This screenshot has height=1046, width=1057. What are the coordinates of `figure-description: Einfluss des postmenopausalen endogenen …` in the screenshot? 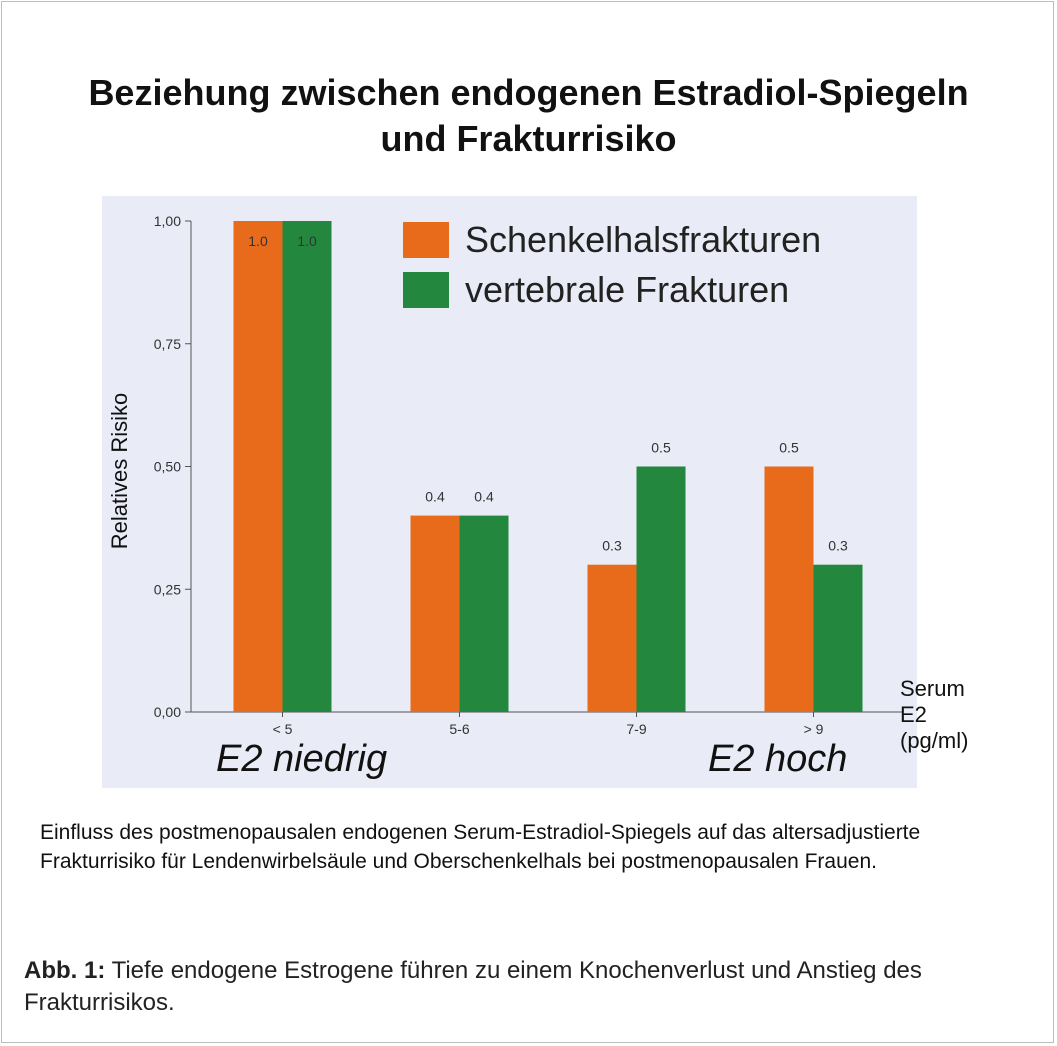 It's located at (480, 847).